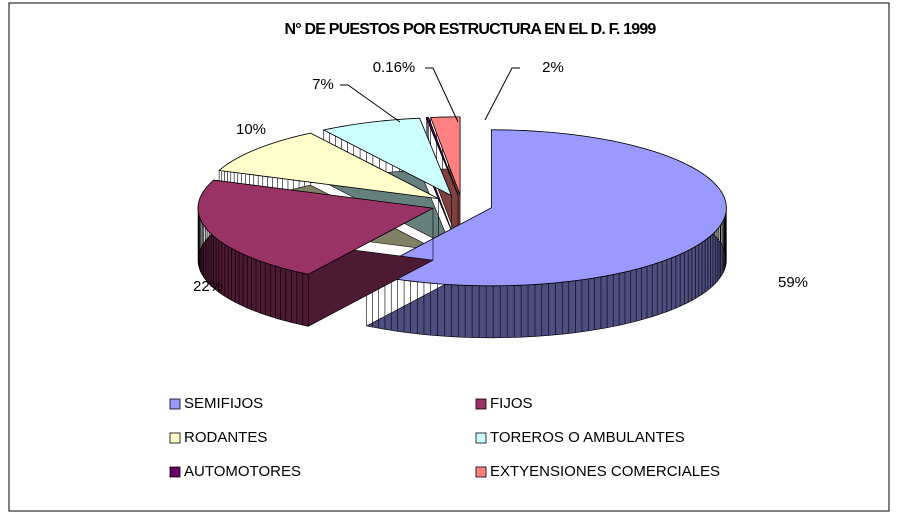  Describe the element at coordinates (553, 67) in the screenshot. I see `data-label: 2%` at that location.